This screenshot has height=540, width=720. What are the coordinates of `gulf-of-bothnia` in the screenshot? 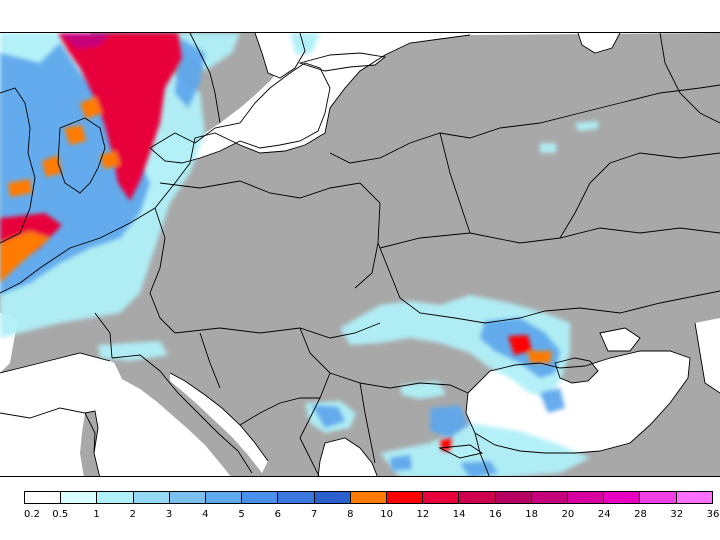 It's located at (280, 55).